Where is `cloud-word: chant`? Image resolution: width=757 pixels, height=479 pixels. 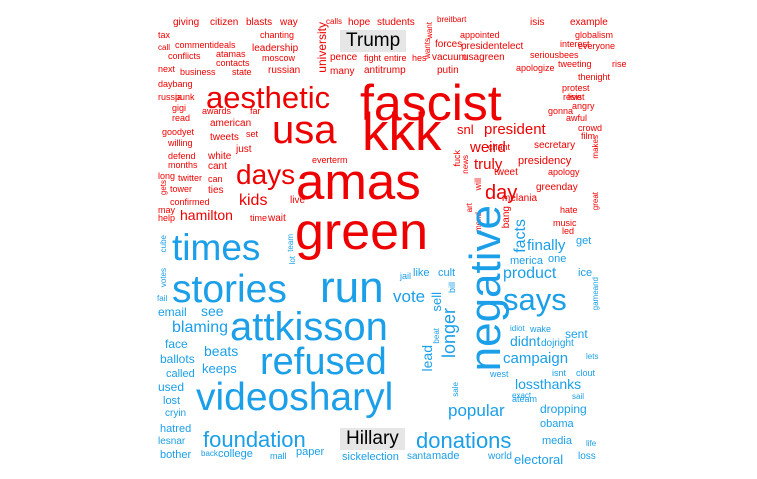 cloud-word: chant is located at coordinates (499, 147).